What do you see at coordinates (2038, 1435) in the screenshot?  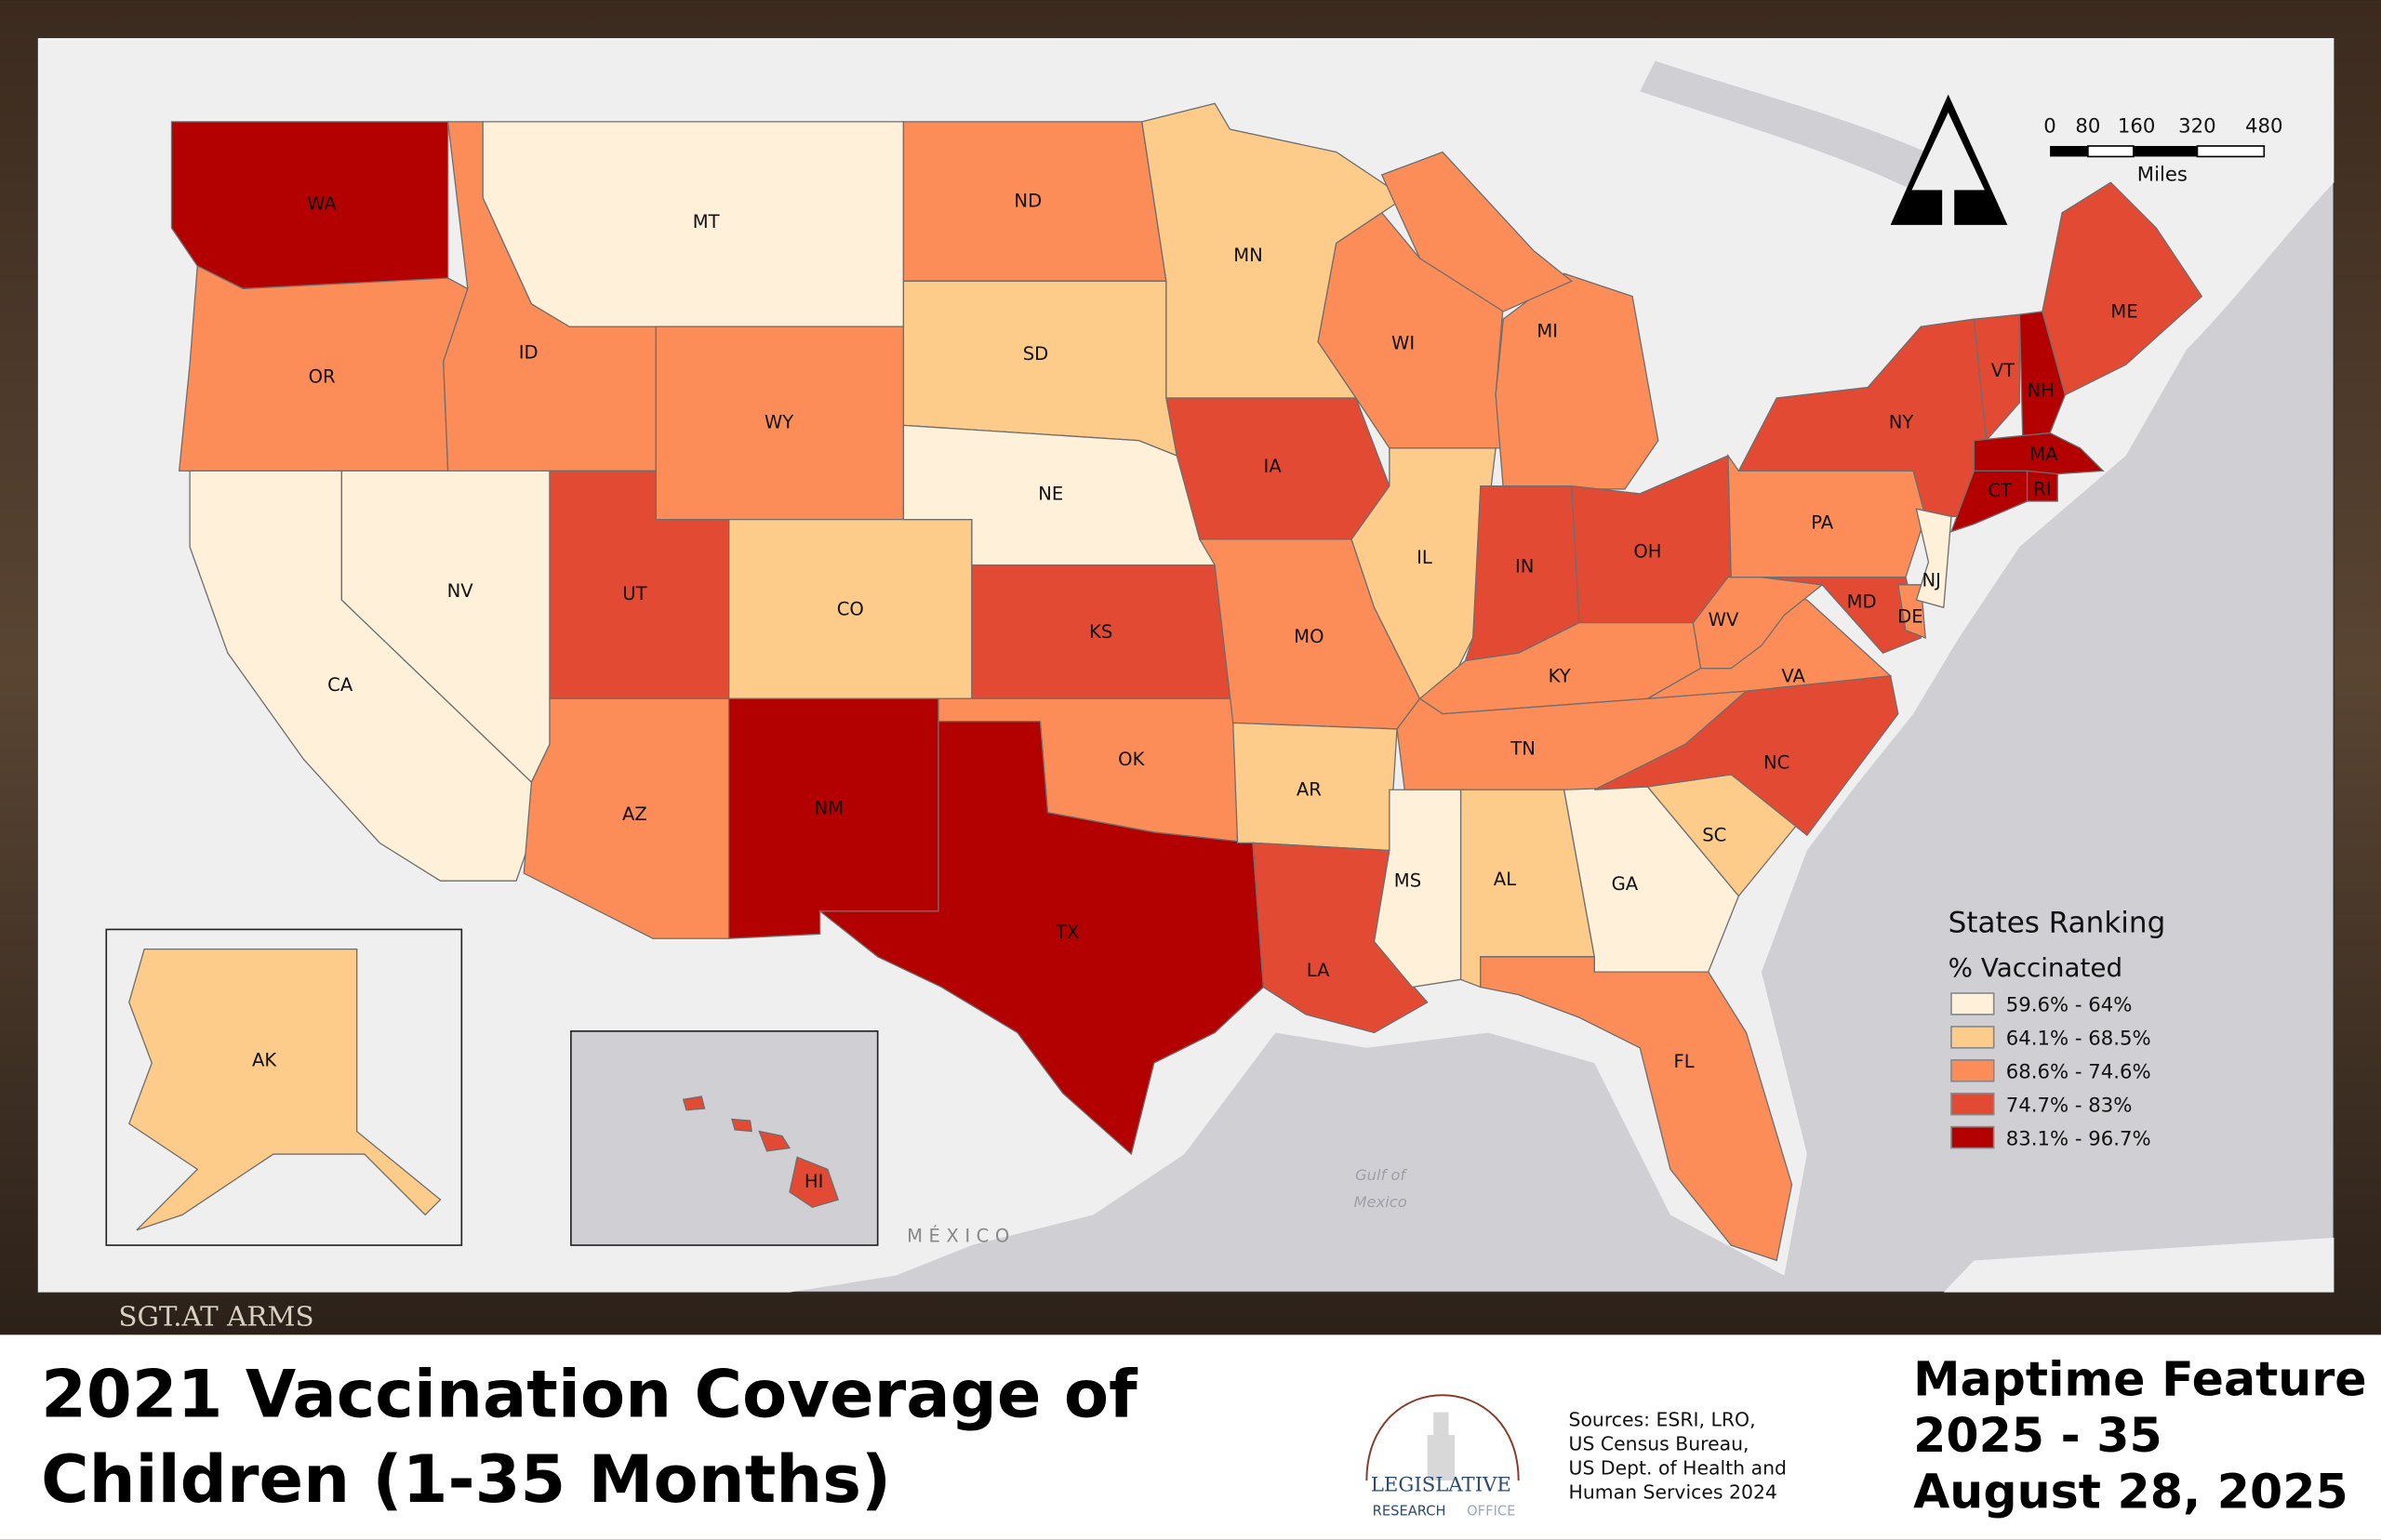 I see `feature-number: 2025 - 35` at bounding box center [2038, 1435].